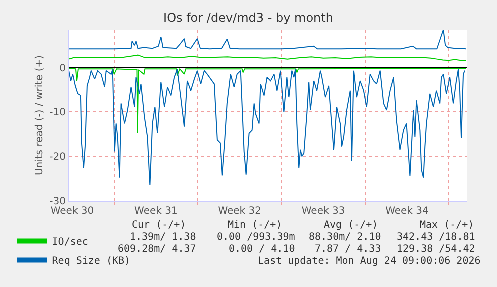 This screenshot has height=287, width=497. What do you see at coordinates (156, 211) in the screenshot?
I see `x-tick-label: Week 31` at bounding box center [156, 211].